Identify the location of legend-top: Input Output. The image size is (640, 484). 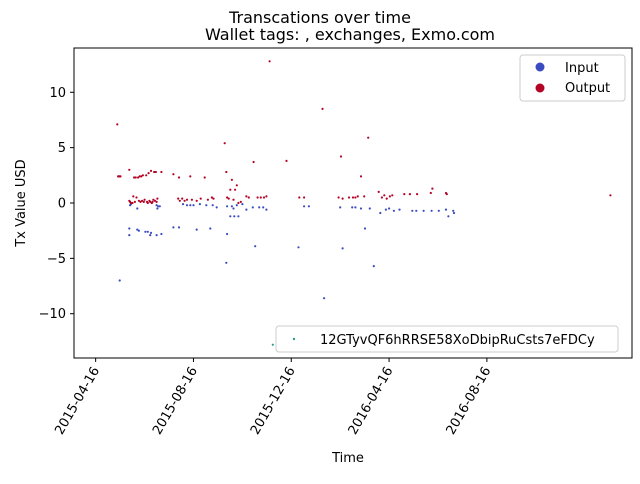
(572, 78).